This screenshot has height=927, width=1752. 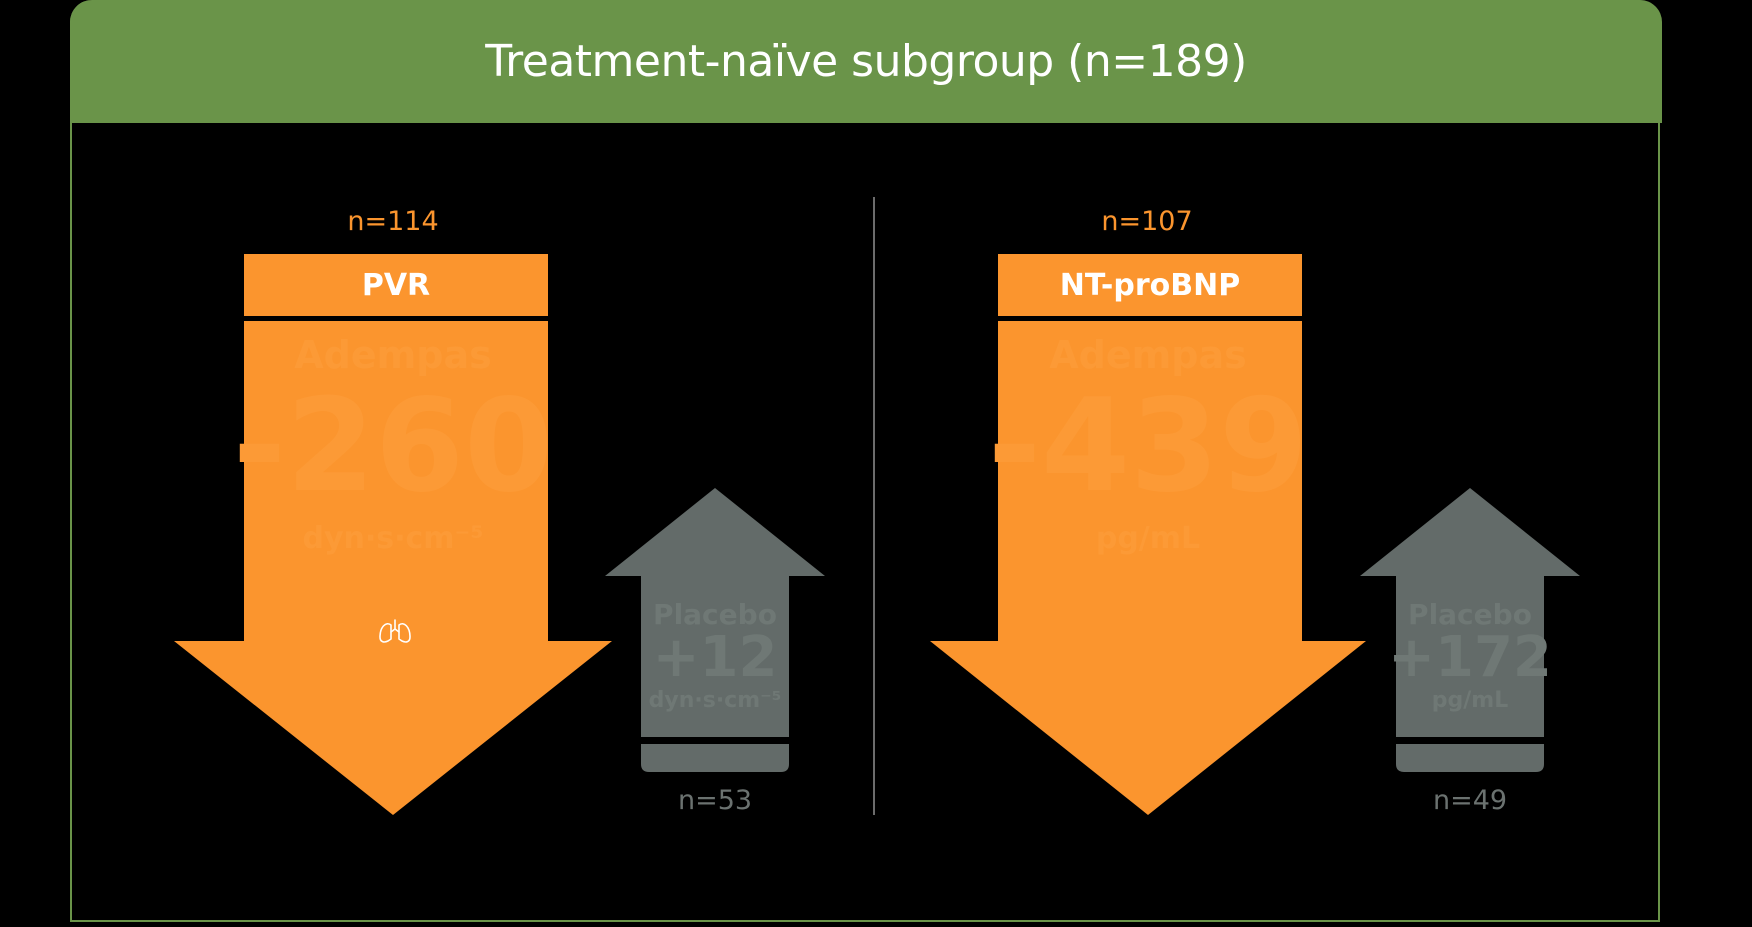 I want to click on adempas-n-label-pvr: n=114, so click(x=393, y=221).